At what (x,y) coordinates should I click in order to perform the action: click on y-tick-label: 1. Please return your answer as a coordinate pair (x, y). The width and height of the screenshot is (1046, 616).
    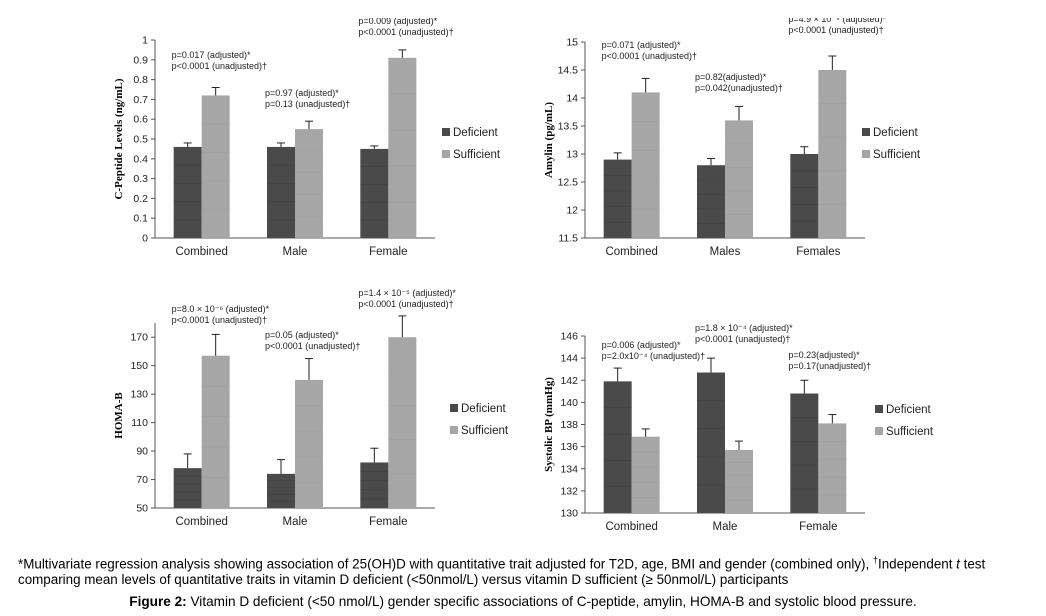
    Looking at the image, I should click on (145, 41).